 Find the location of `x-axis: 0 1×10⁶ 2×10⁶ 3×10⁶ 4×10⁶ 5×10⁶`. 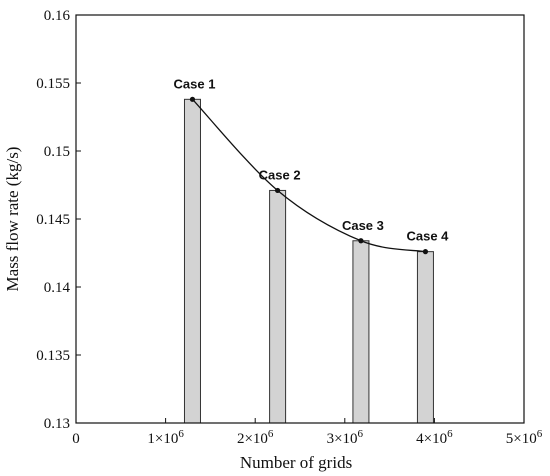

x-axis: 0 1×10⁶ 2×10⁶ 3×10⁶ 4×10⁶ 5×10⁶ is located at coordinates (307, 432).